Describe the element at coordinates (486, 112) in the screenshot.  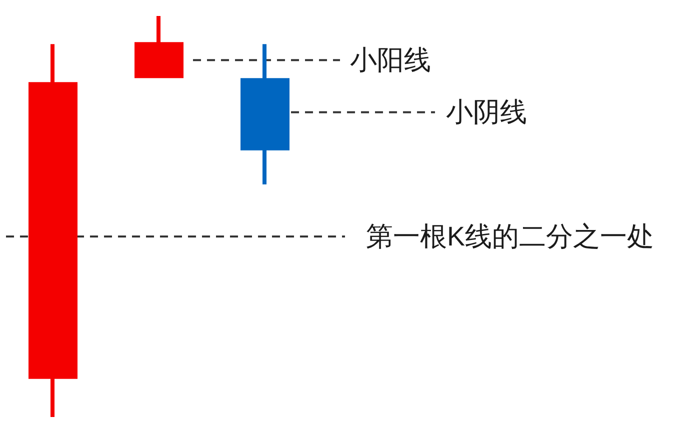
I see `ref-line-label: 小阴线` at that location.